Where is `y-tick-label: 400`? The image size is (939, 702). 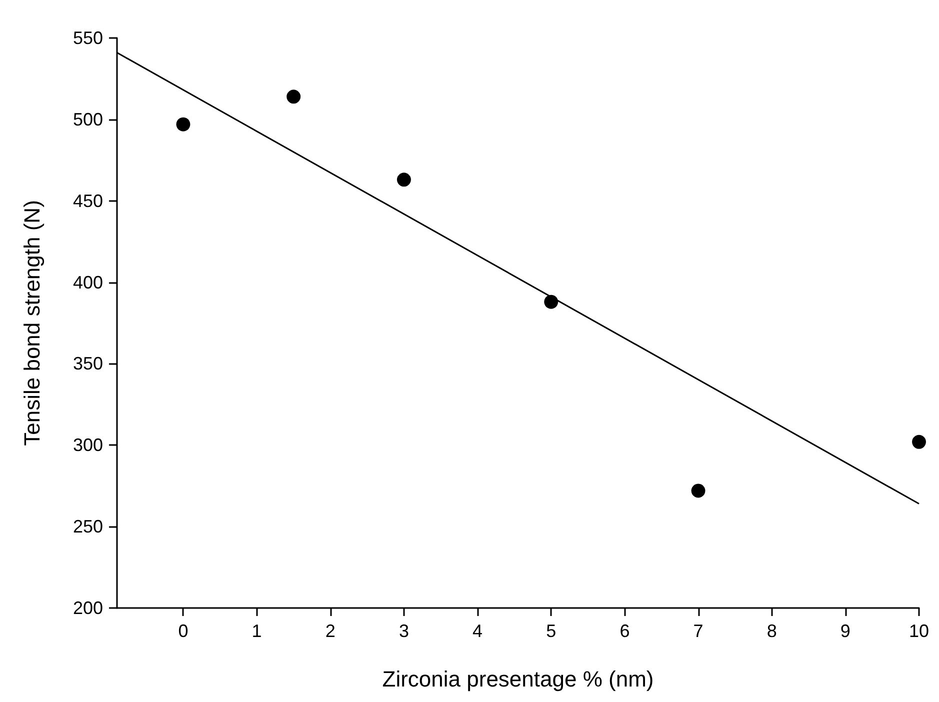
y-tick-label: 400 is located at coordinates (87, 282).